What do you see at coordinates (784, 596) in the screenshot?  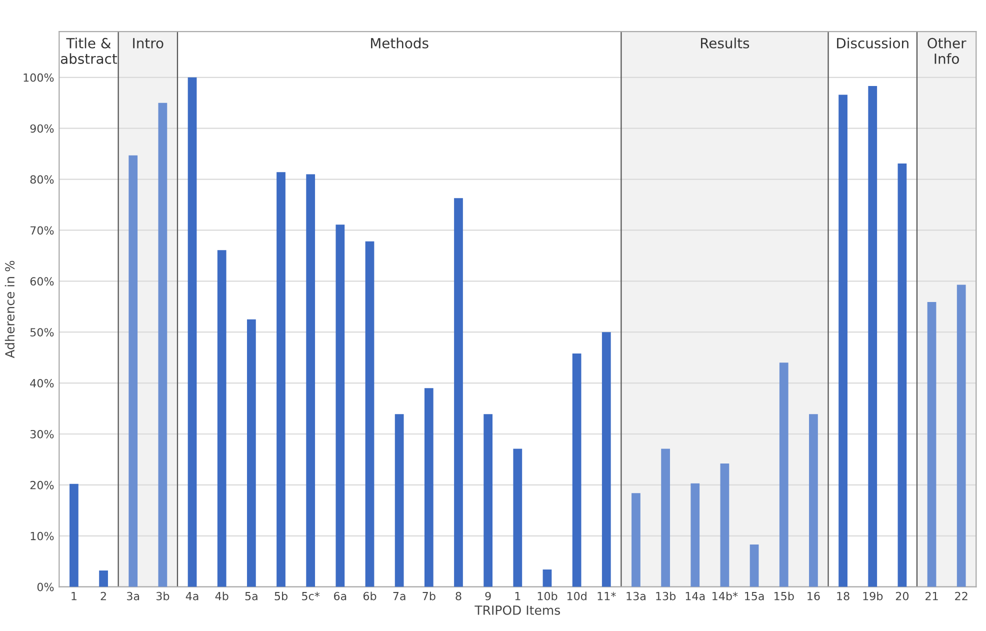 I see `x-tick-label: 15b` at bounding box center [784, 596].